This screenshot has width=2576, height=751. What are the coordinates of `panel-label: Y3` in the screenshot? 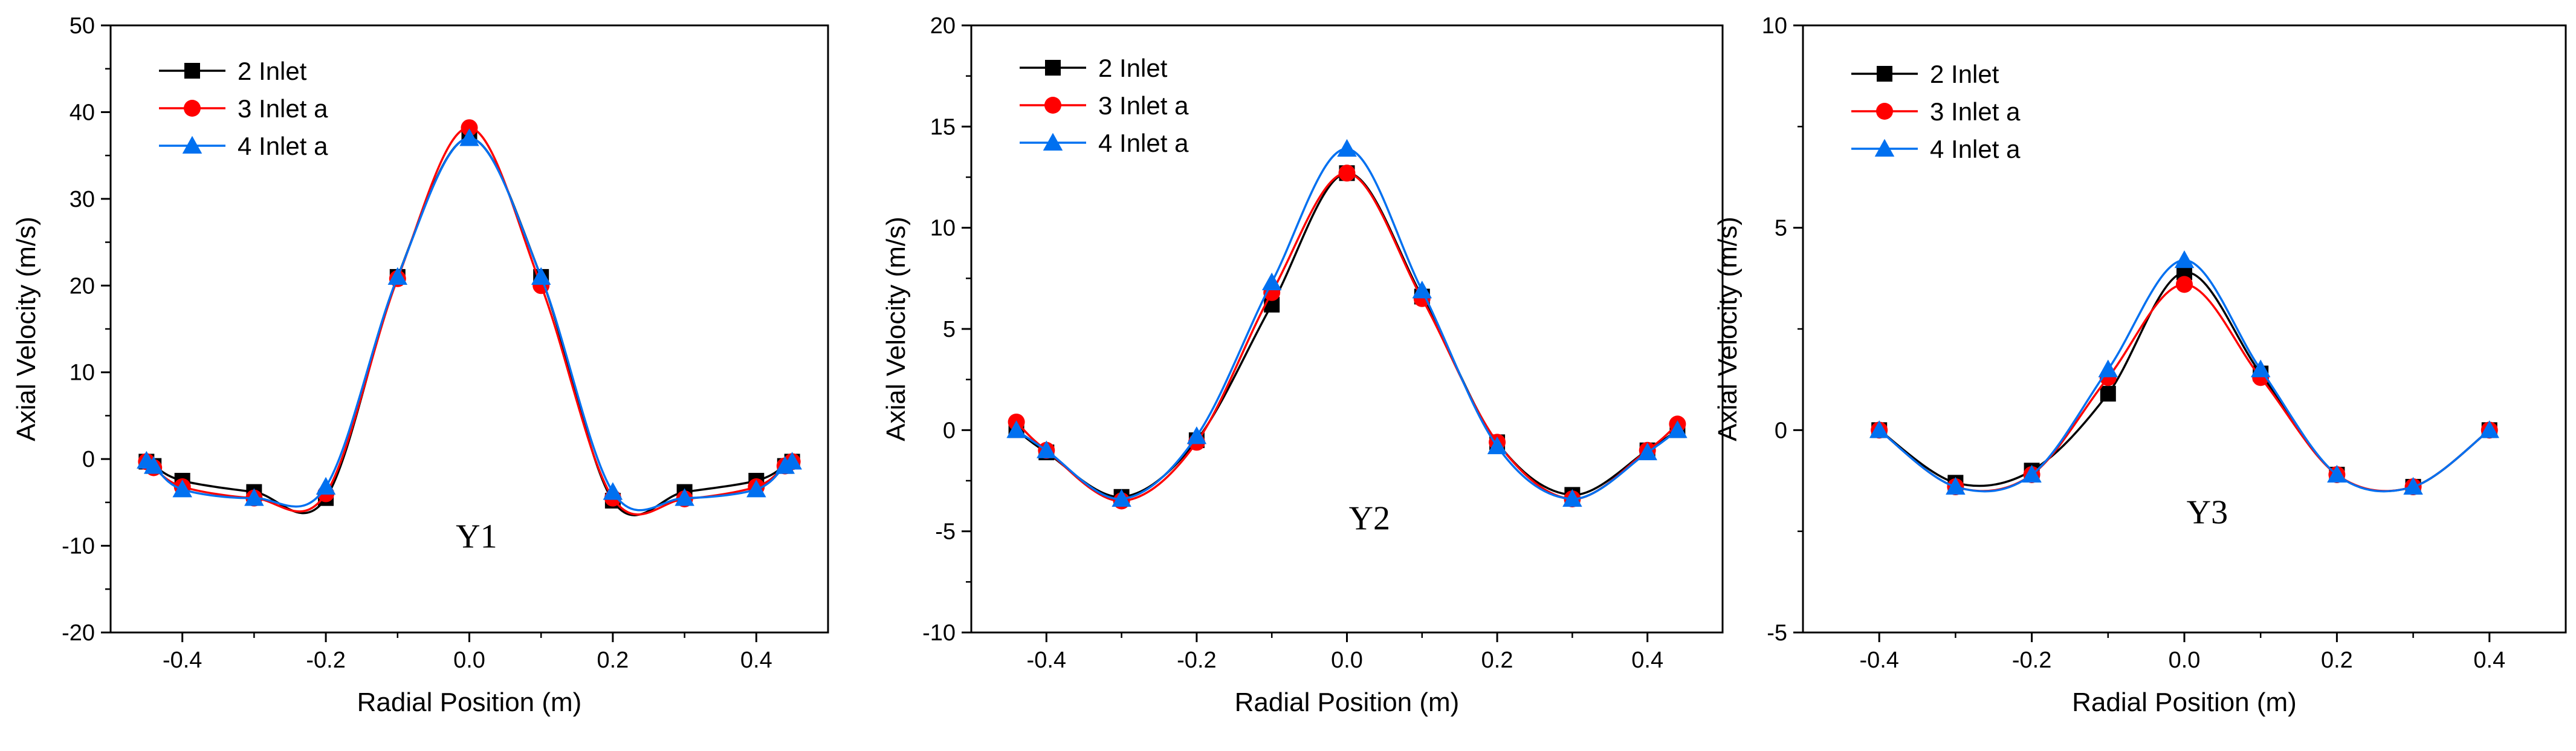 It's located at (2207, 512).